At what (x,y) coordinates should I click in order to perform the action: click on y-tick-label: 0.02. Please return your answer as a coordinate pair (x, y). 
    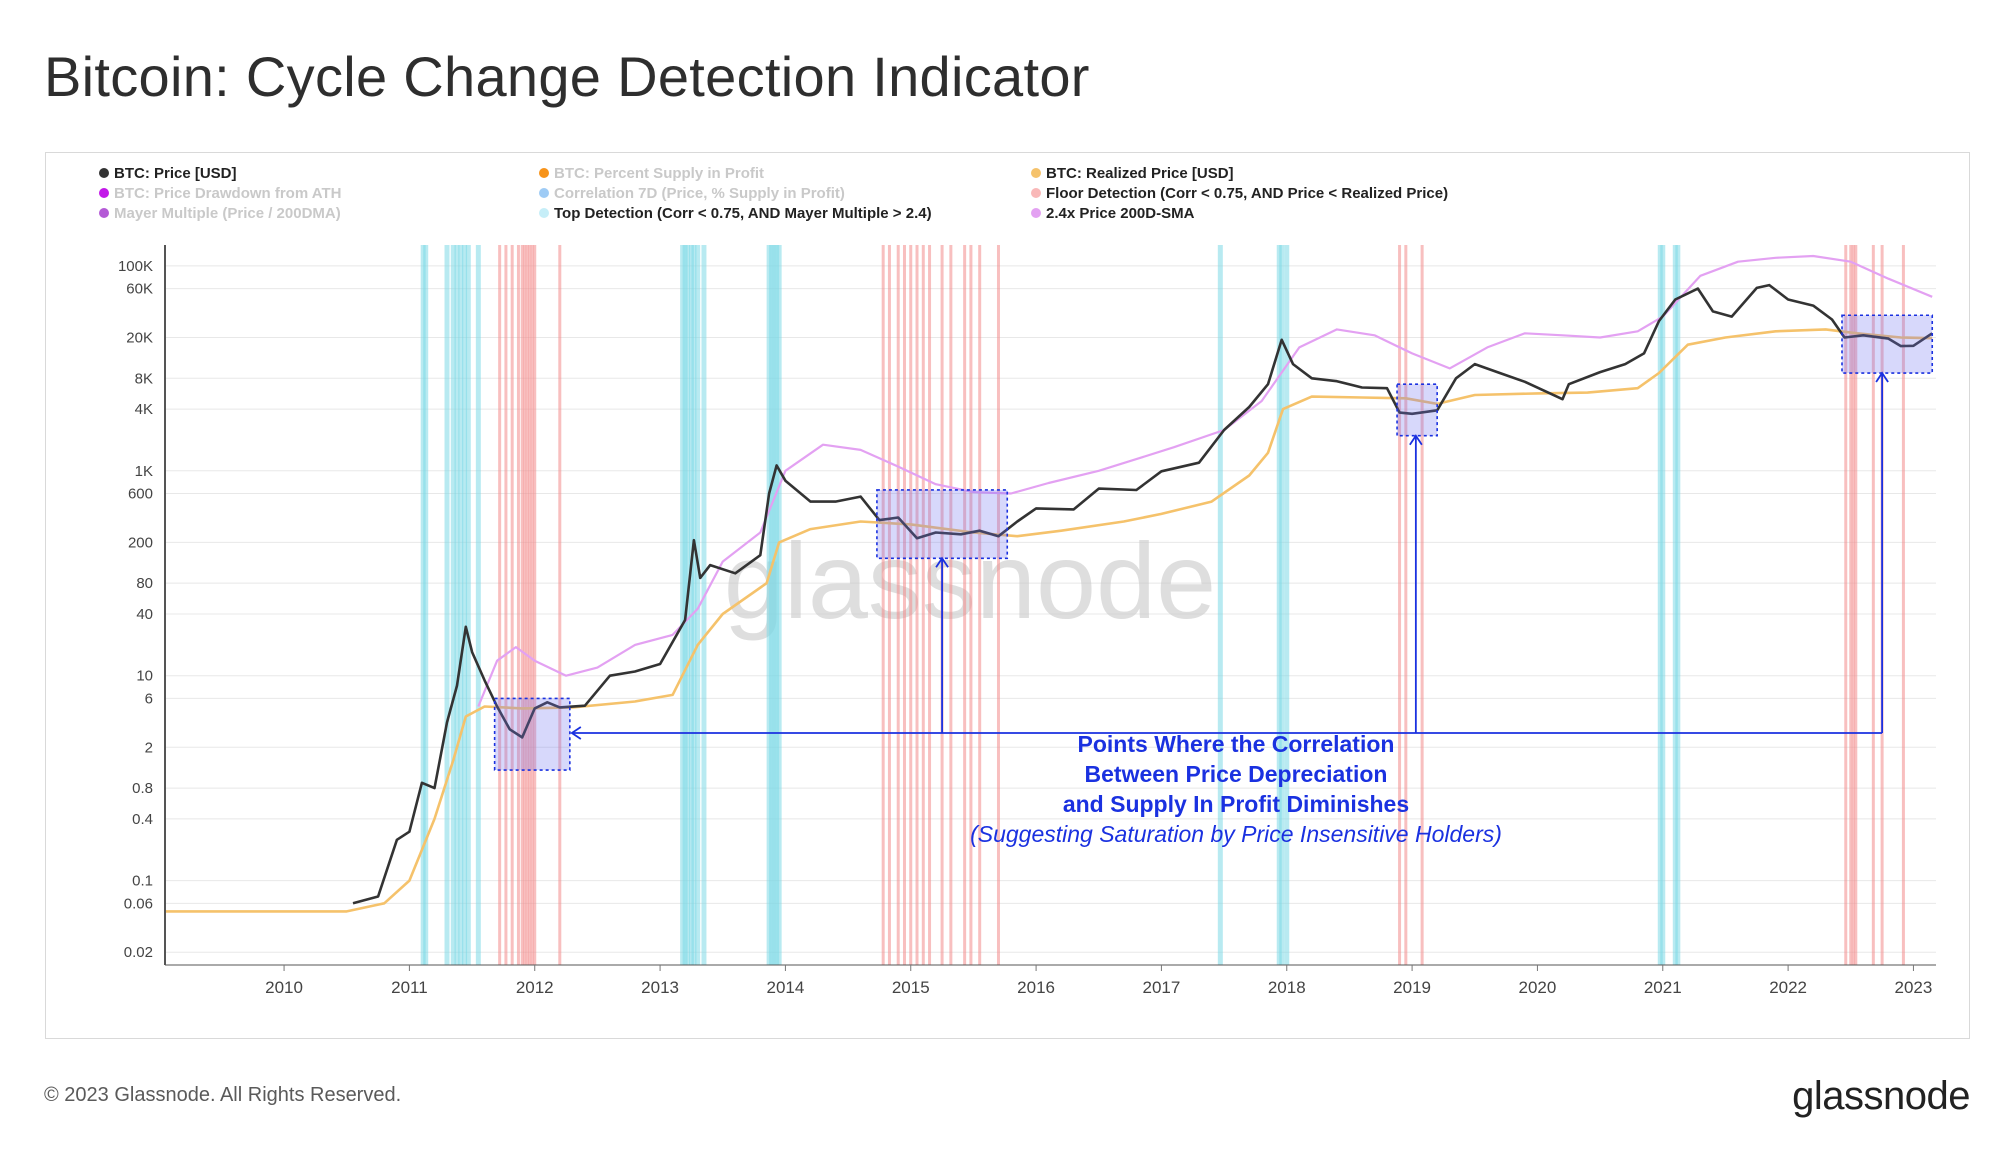
    Looking at the image, I should click on (138, 952).